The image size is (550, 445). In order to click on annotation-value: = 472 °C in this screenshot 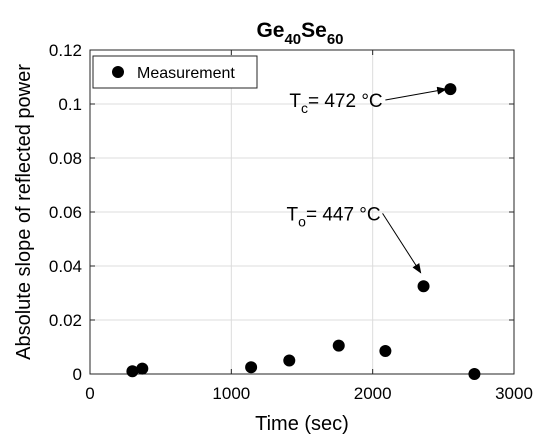, I will do `click(345, 101)`.